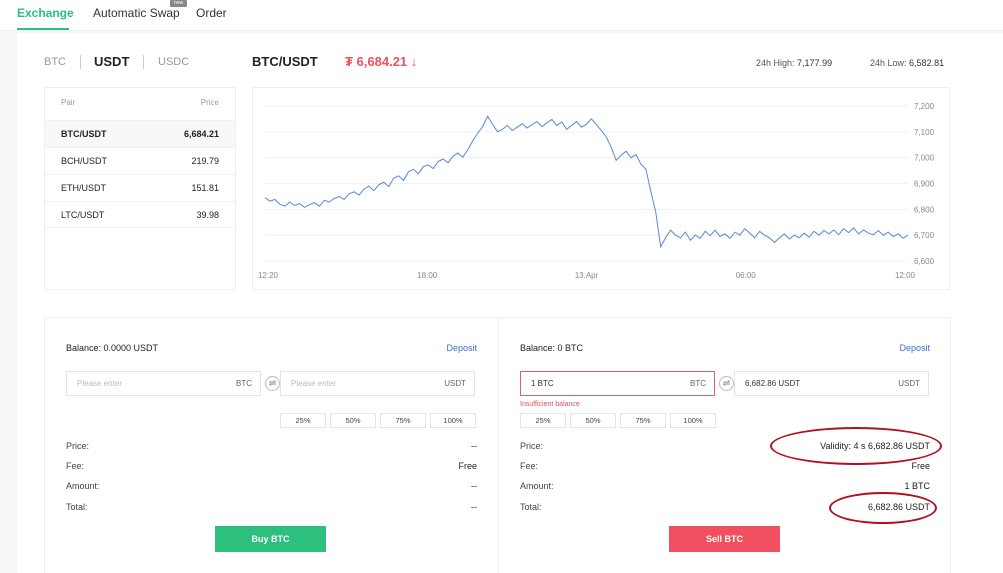  Describe the element at coordinates (529, 466) in the screenshot. I see `sell-fee-label: Fee:` at that location.